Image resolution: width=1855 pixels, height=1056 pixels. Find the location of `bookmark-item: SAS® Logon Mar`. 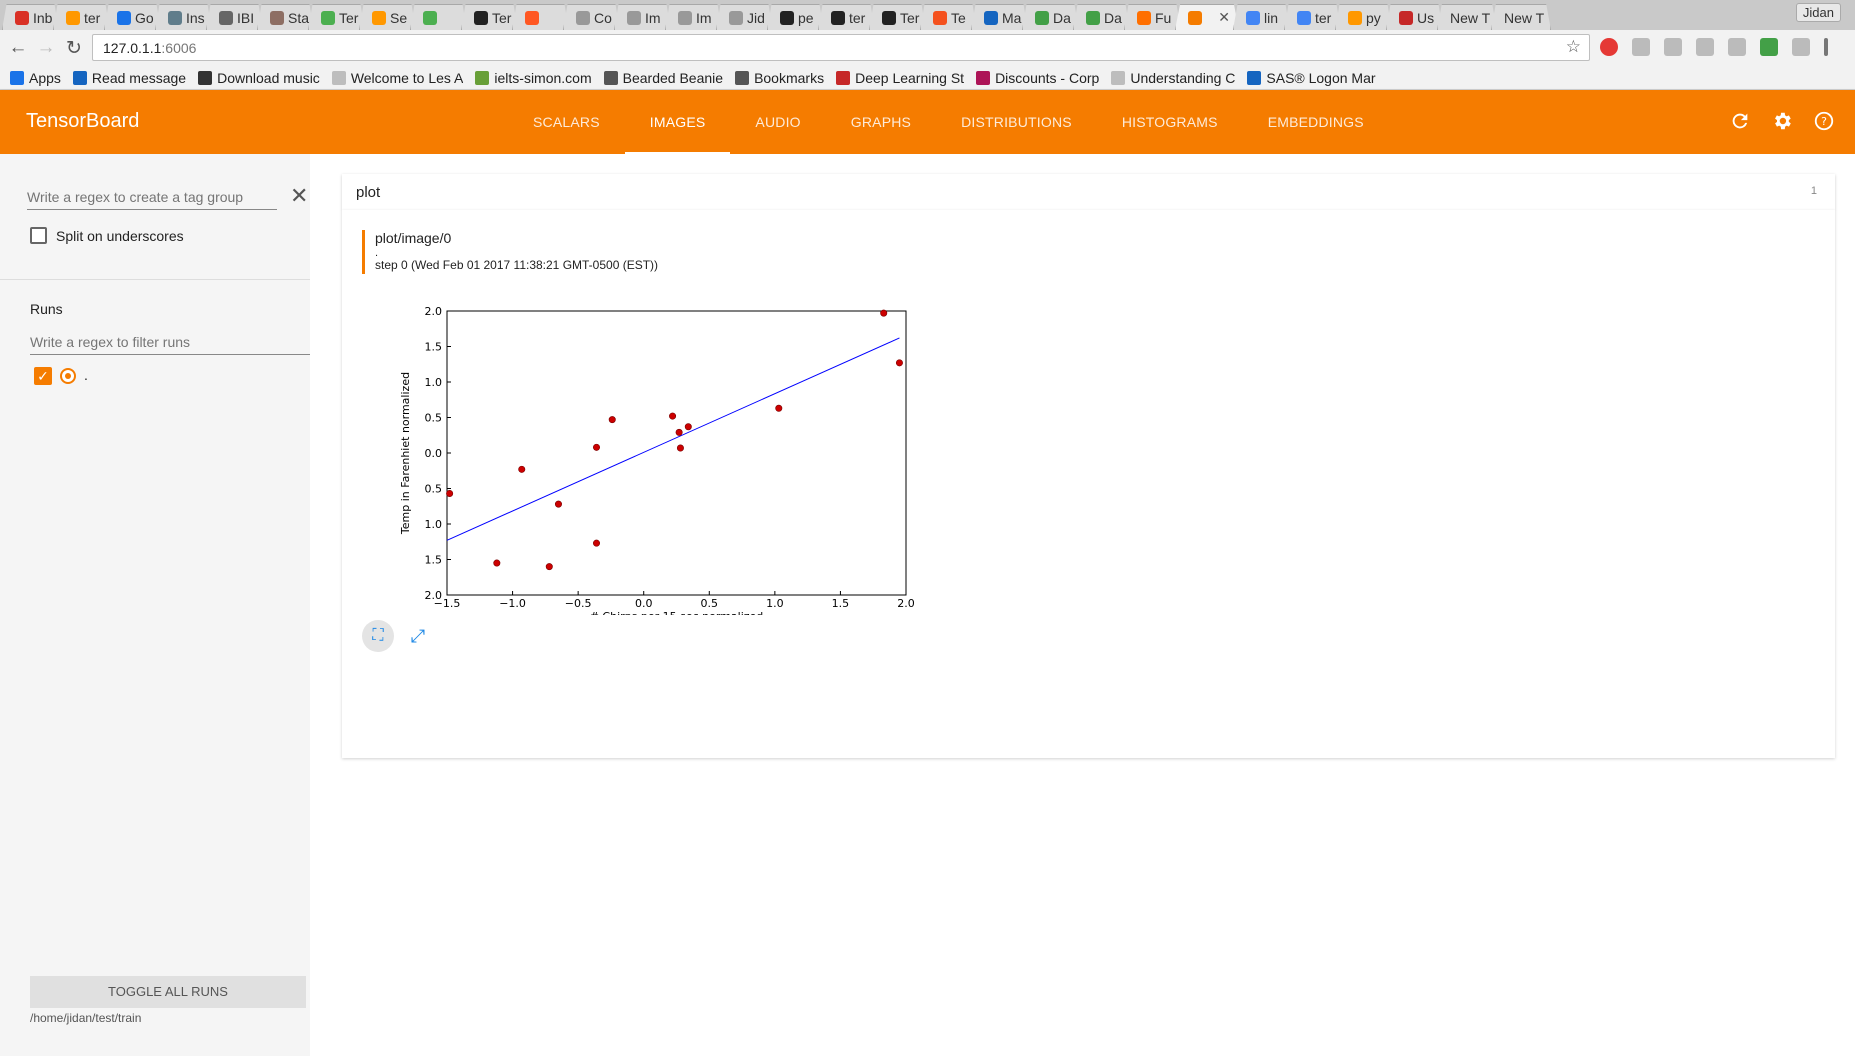

bookmark-item: SAS® Logon Mar is located at coordinates (1311, 78).